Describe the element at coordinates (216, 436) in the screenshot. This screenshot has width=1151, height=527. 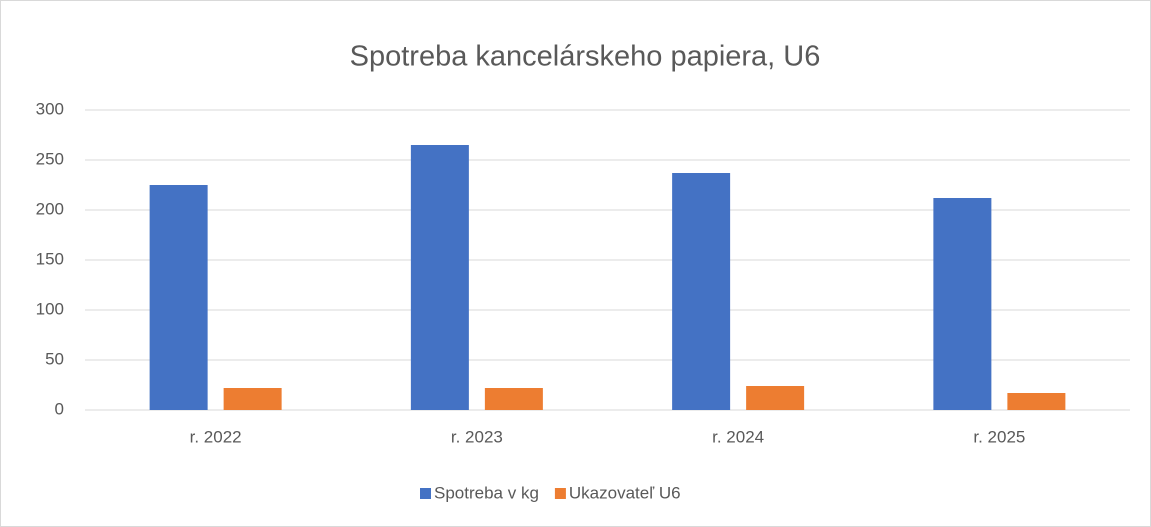
I see `x-tick-label: r. 2022` at that location.